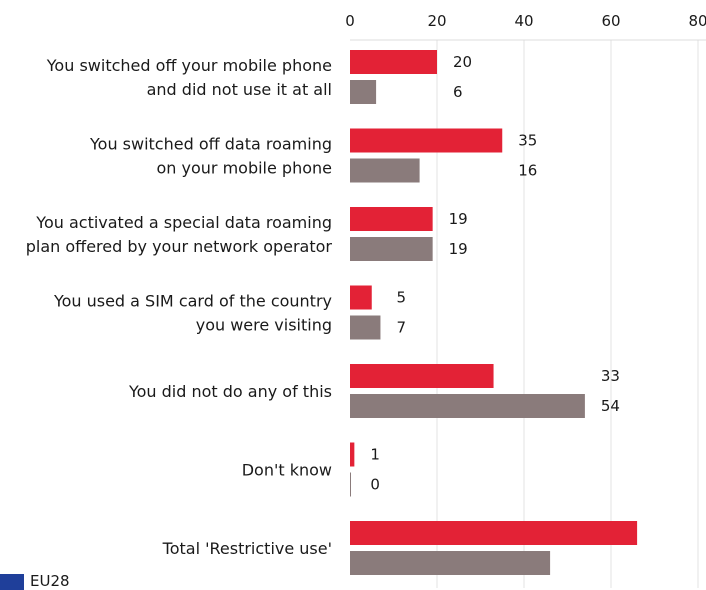 Image resolution: width=706 pixels, height=590 pixels. Describe the element at coordinates (401, 298) in the screenshot. I see `data-label-3-0: 5` at that location.